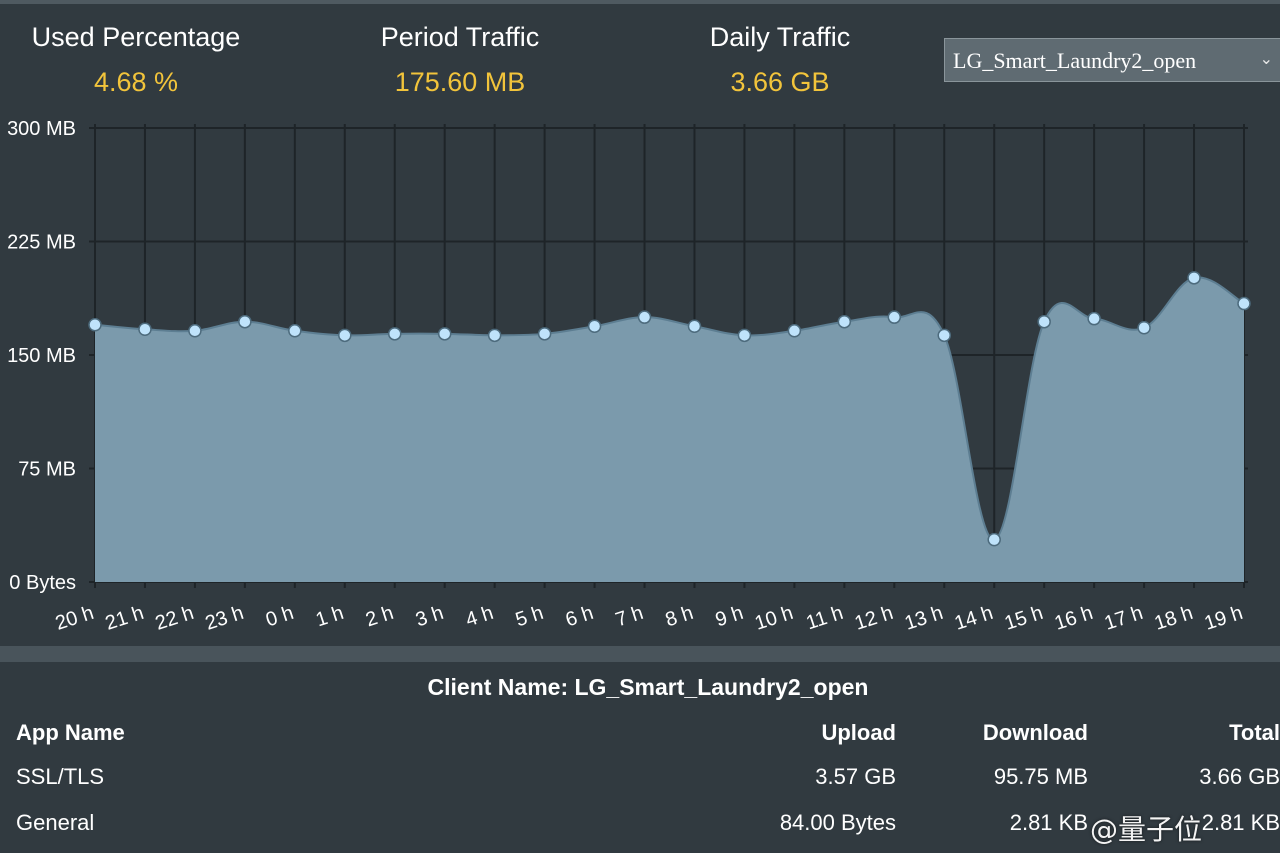 The height and width of the screenshot is (853, 1280). What do you see at coordinates (824, 618) in the screenshot?
I see `x-tick-label: 11 h` at bounding box center [824, 618].